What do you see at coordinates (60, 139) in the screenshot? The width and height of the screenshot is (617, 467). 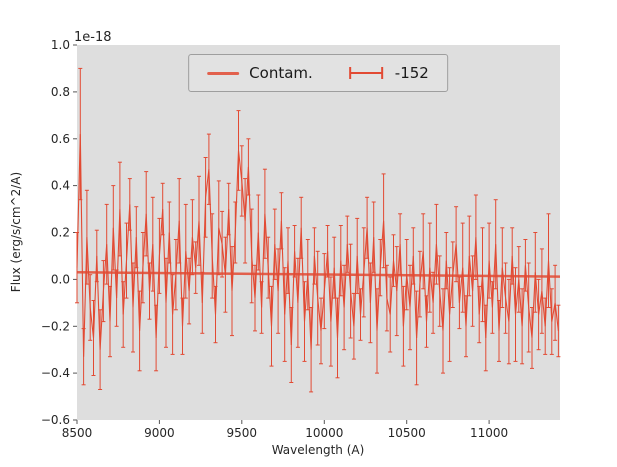 I see `y-tick-label: 0.6` at bounding box center [60, 139].